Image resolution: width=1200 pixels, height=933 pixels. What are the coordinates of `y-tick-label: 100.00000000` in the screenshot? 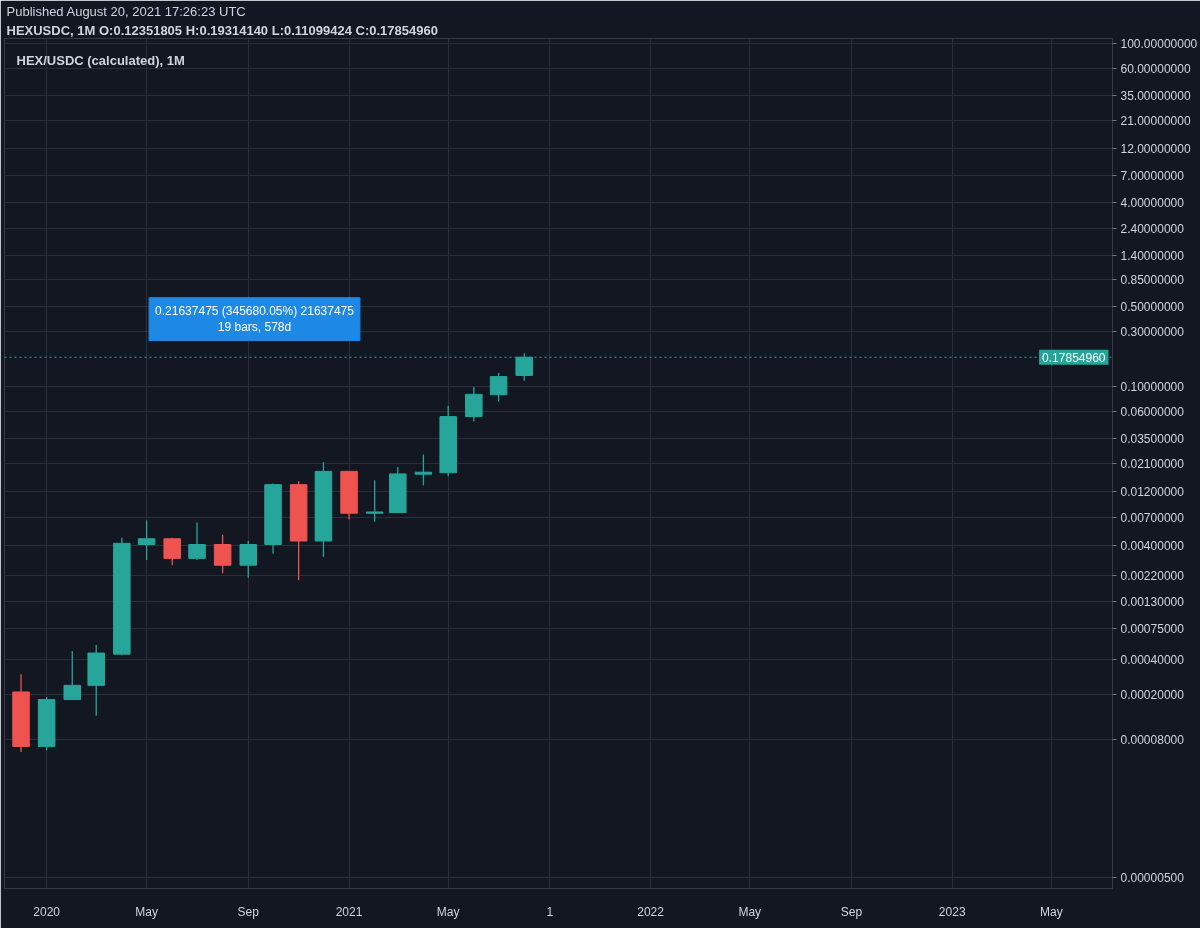 It's located at (1159, 43).